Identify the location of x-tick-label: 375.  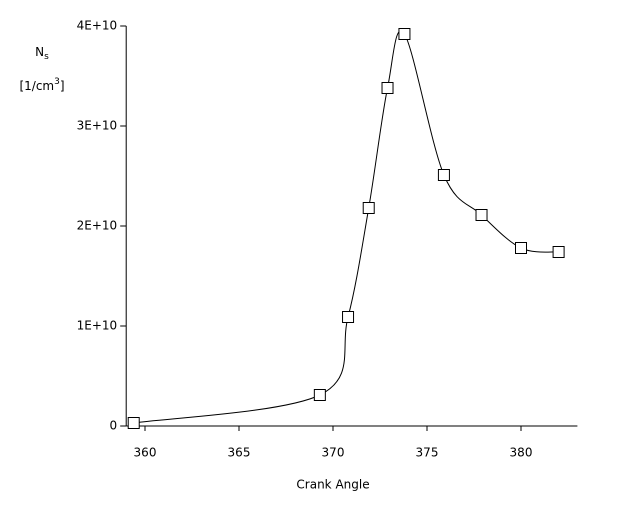
(427, 453).